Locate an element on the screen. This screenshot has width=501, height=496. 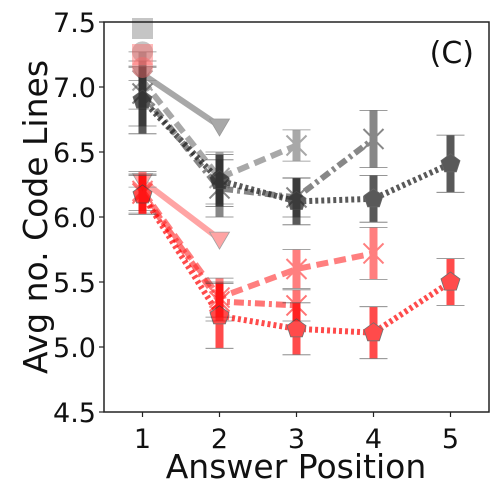
y-tick-label: 7.5 is located at coordinates (74, 23).